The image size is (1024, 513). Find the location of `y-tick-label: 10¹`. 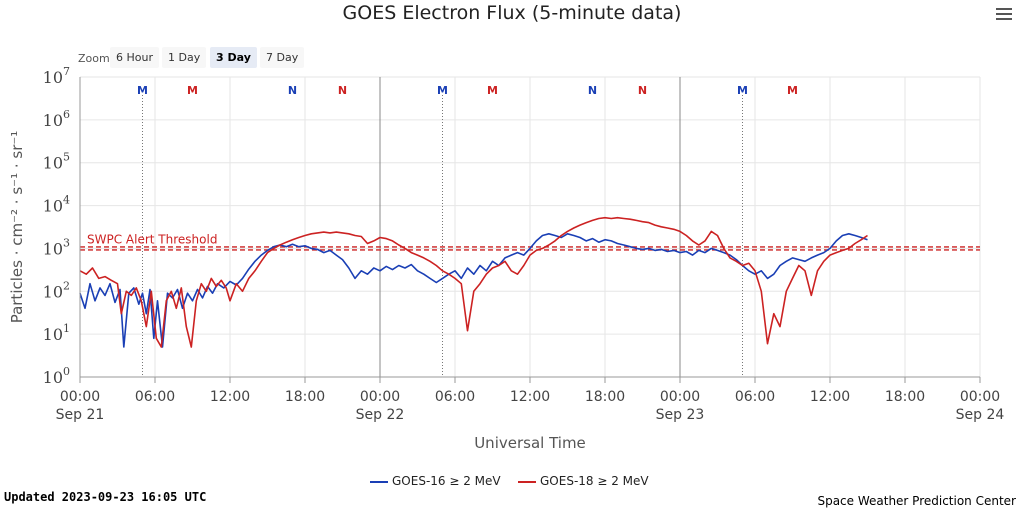

y-tick-label: 10¹ is located at coordinates (56, 333).